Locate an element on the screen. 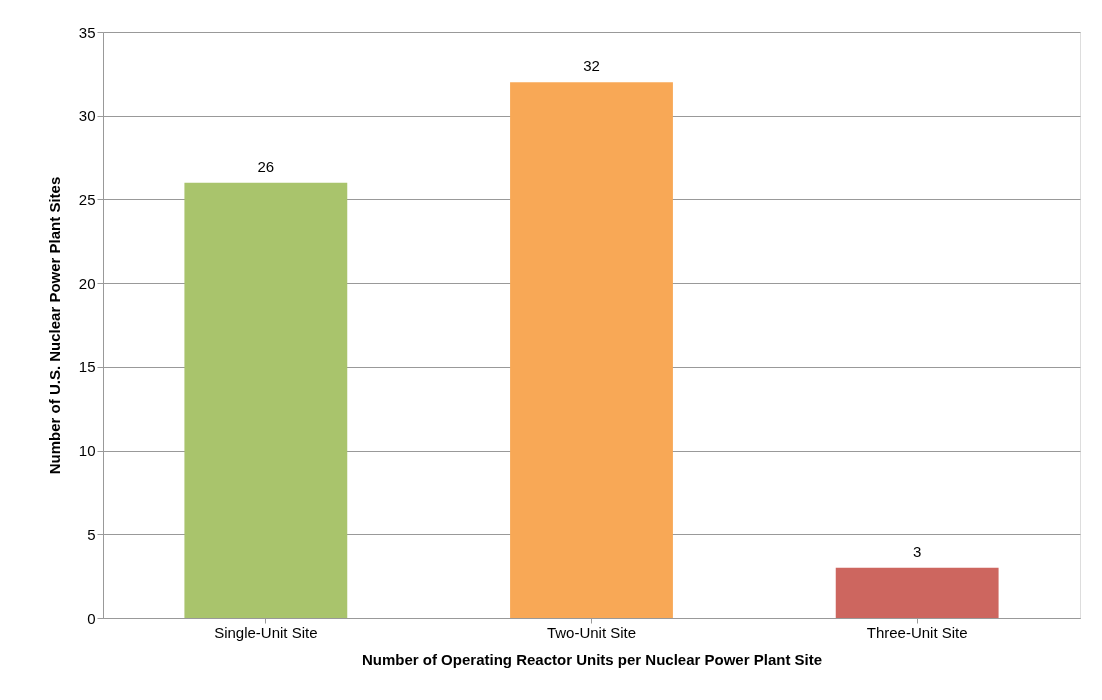  x-tick-label: Single-Unit Site is located at coordinates (266, 632).